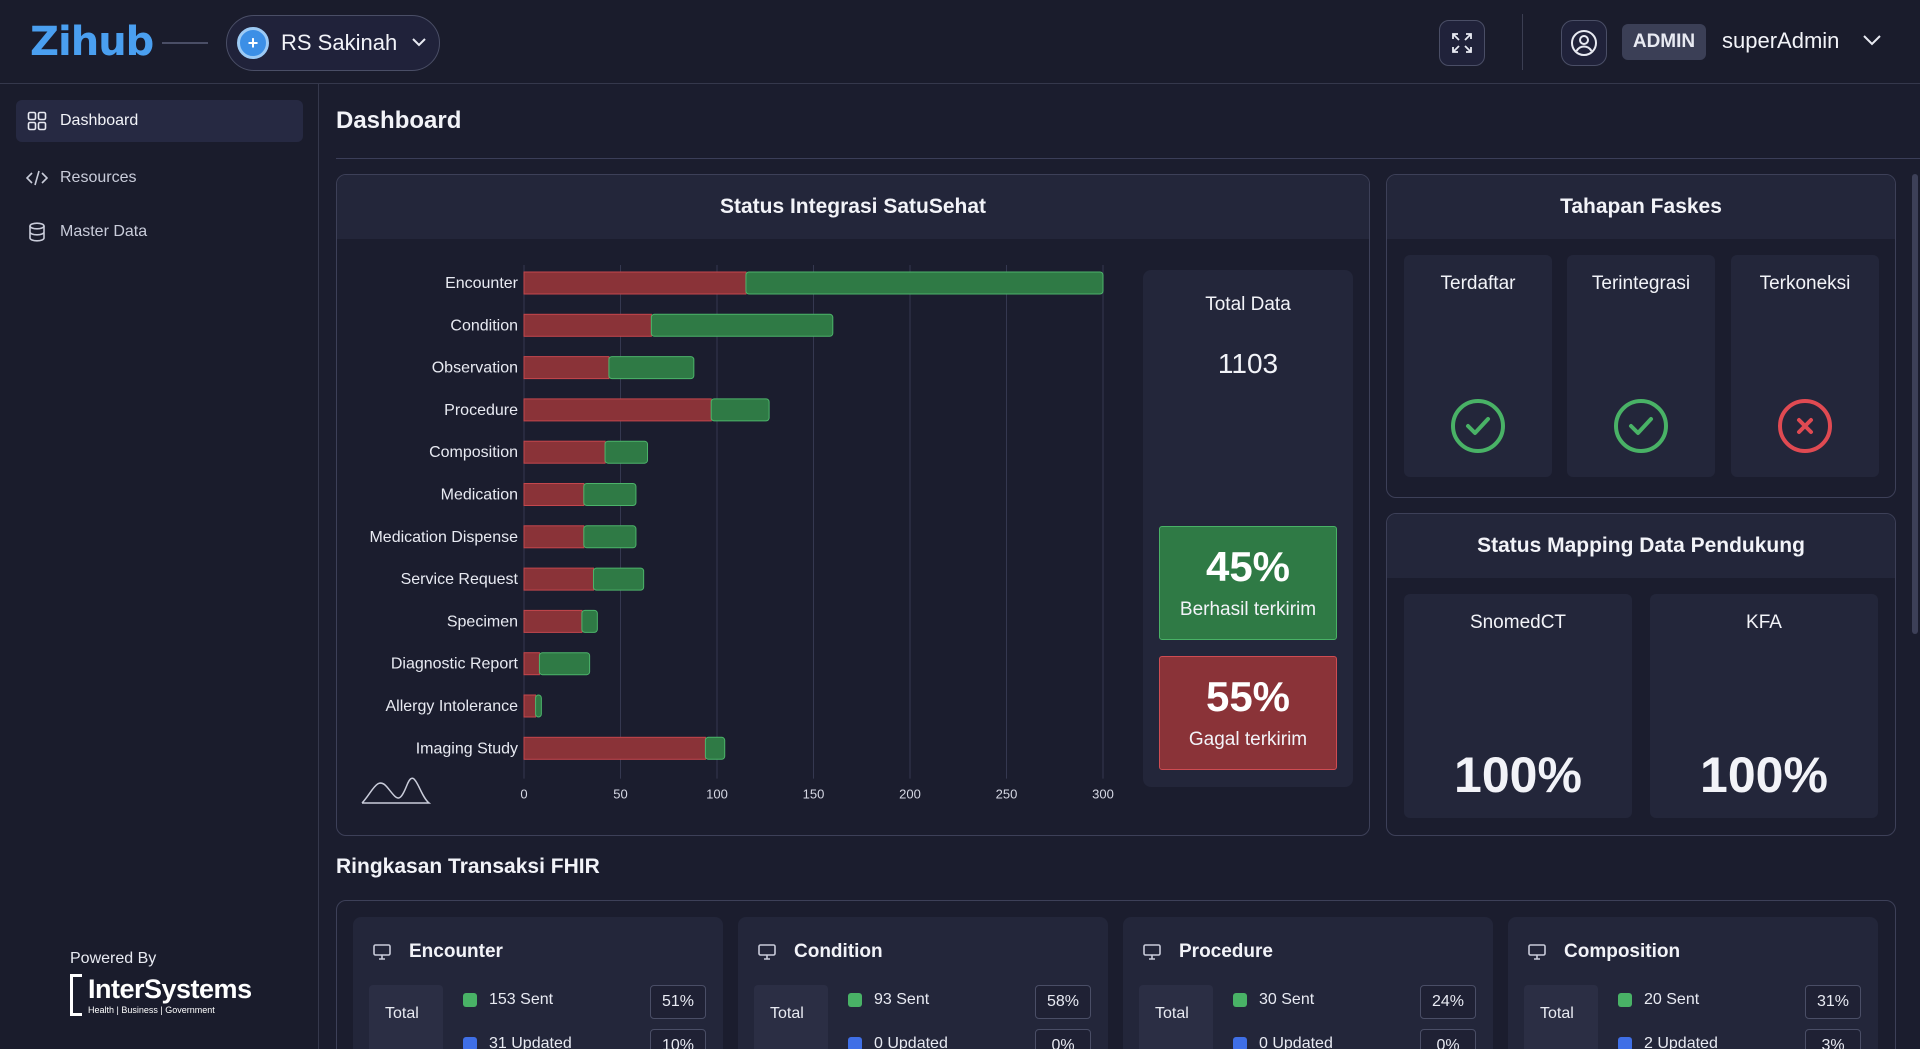 The height and width of the screenshot is (1049, 1920). Describe the element at coordinates (339, 42) in the screenshot. I see `hospital-name: RS Sakinah` at that location.